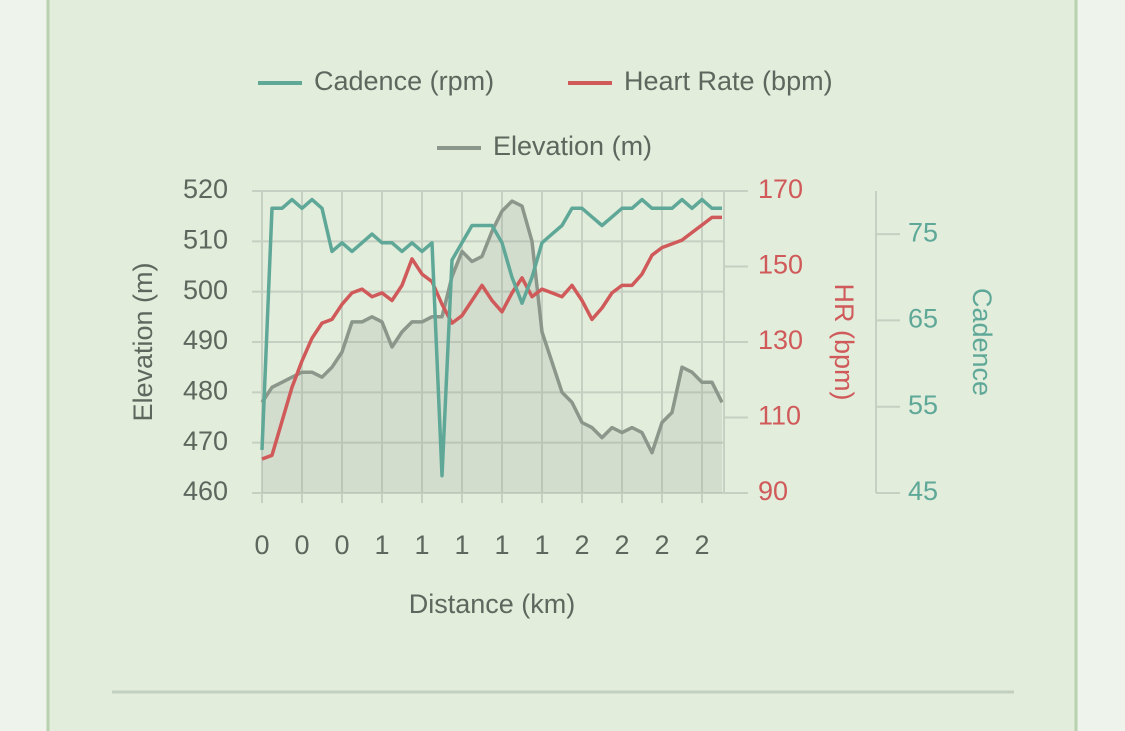 This screenshot has width=1125, height=731. I want to click on y-tick-label: 470, so click(205, 441).